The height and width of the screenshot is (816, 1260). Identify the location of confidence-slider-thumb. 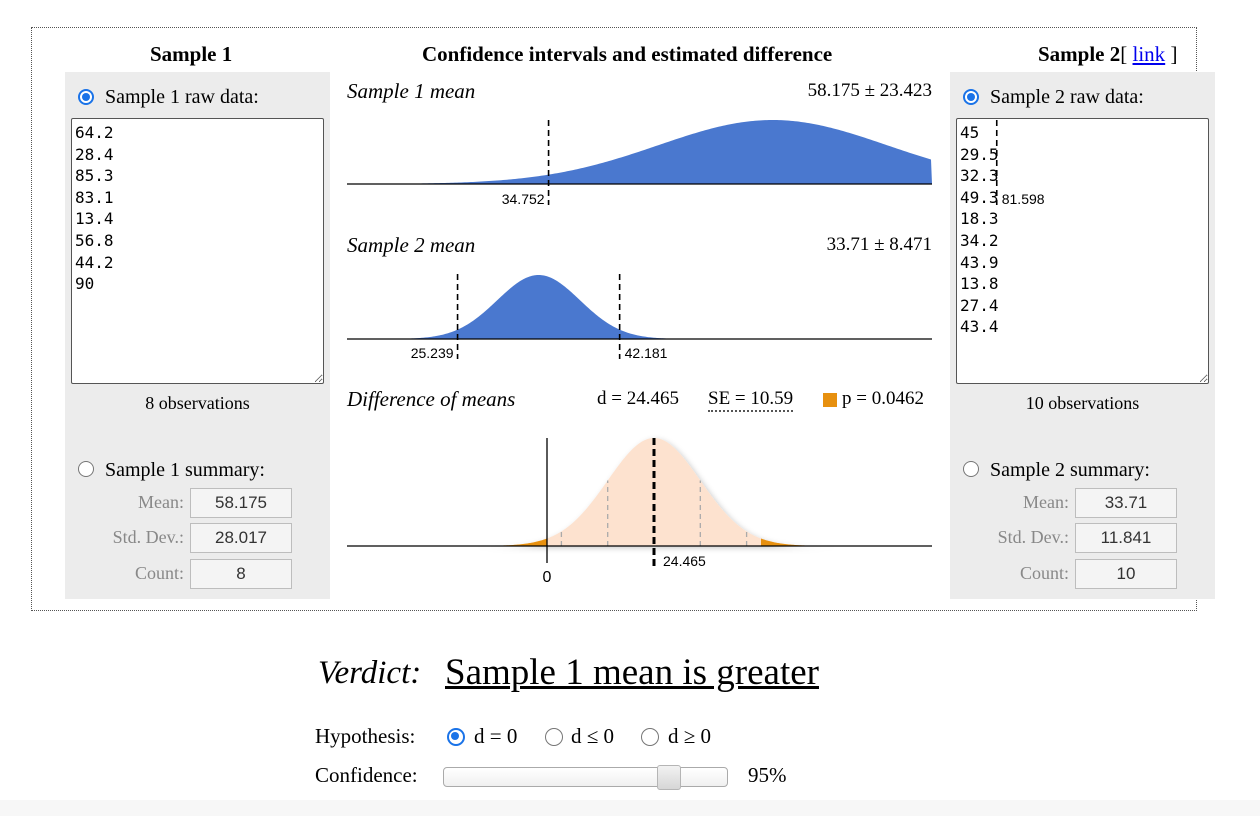
(669, 777).